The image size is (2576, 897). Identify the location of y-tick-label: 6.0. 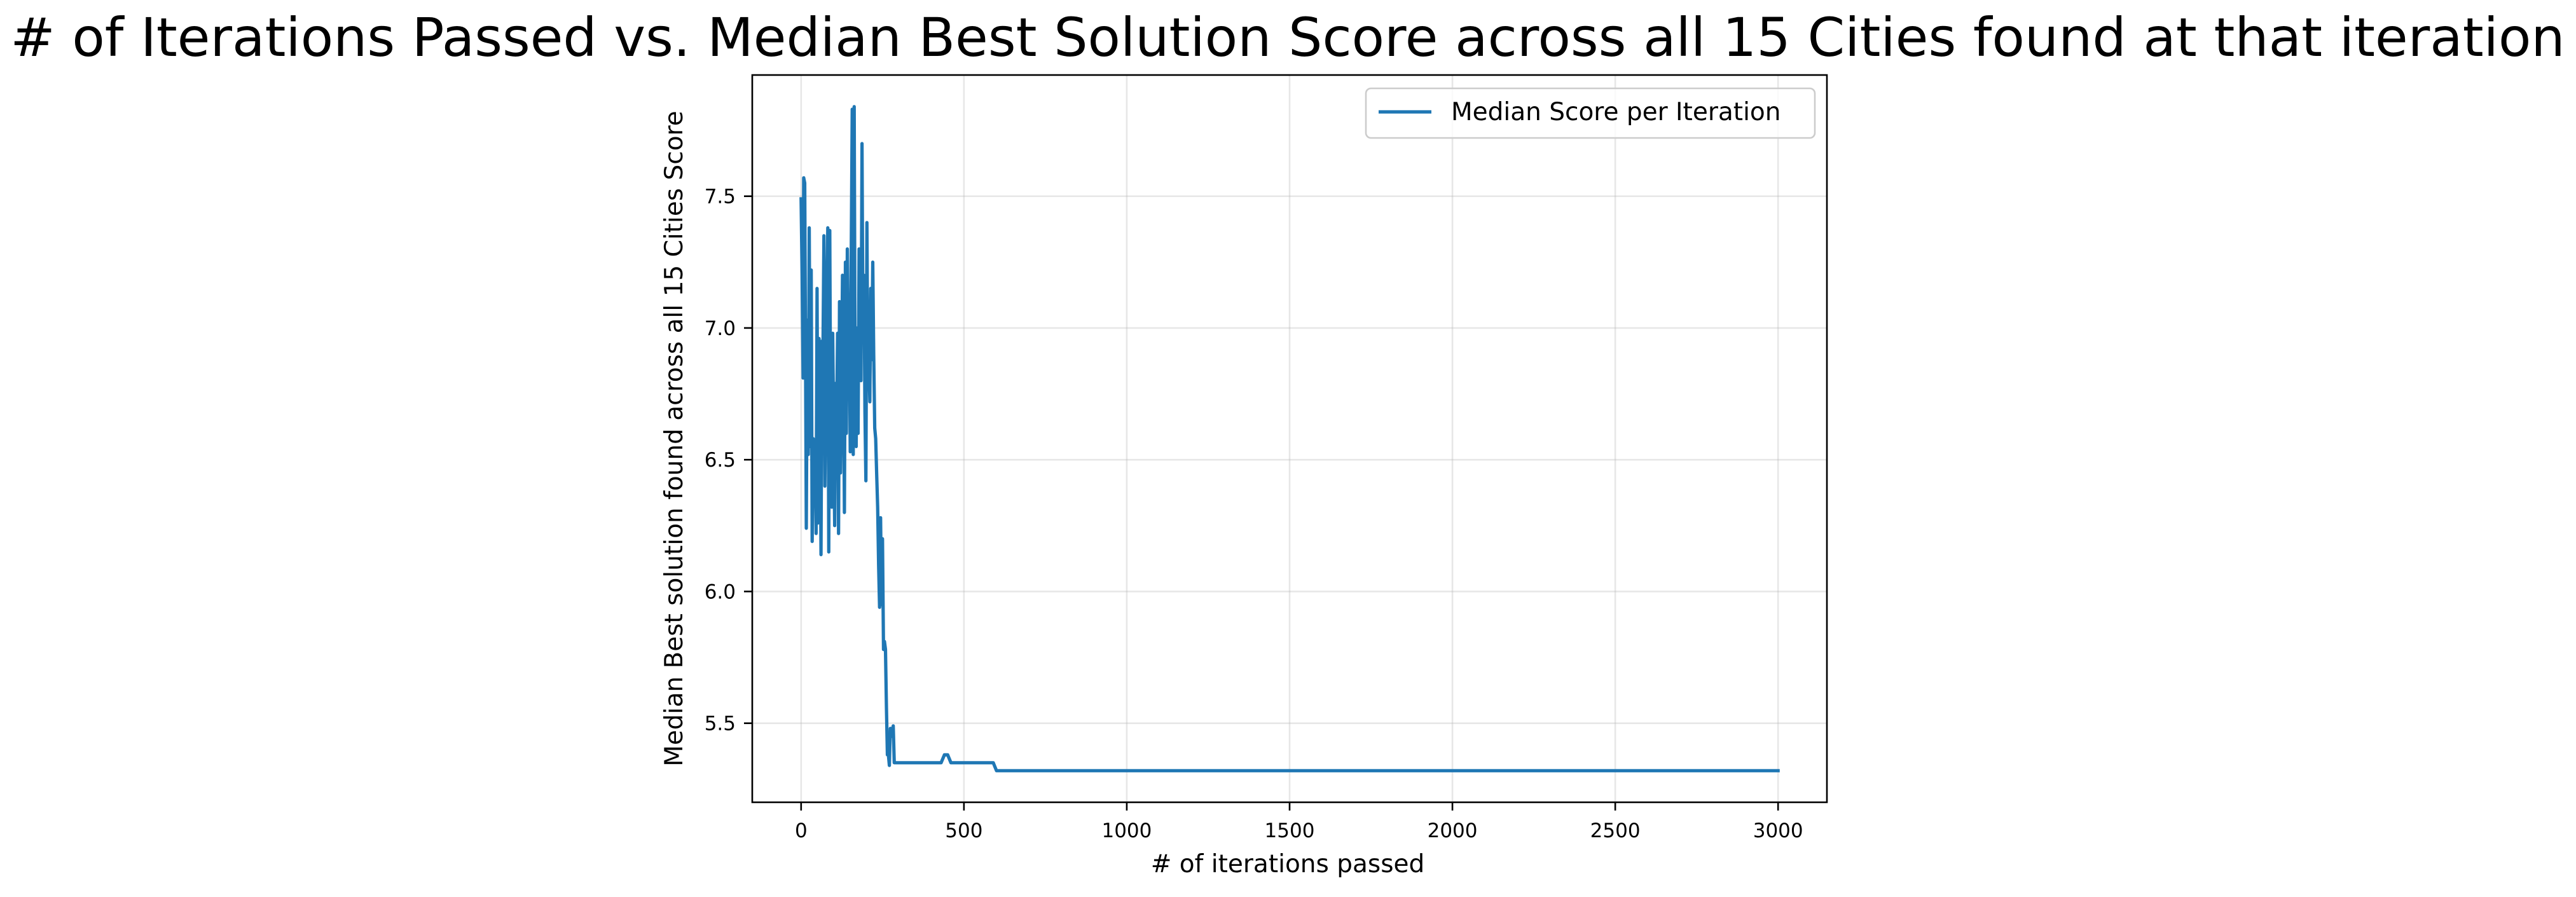
(721, 591).